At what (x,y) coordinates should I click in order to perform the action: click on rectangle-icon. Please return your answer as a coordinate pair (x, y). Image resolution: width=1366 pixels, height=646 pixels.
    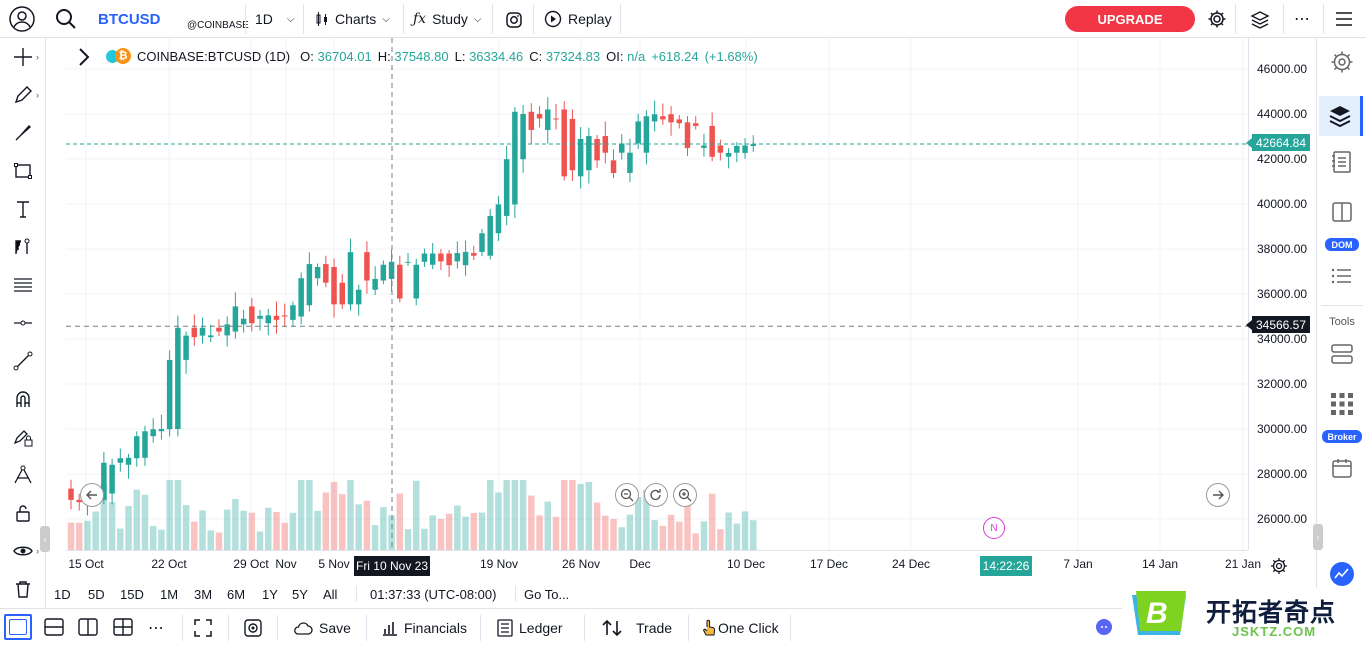
    Looking at the image, I should click on (23, 171).